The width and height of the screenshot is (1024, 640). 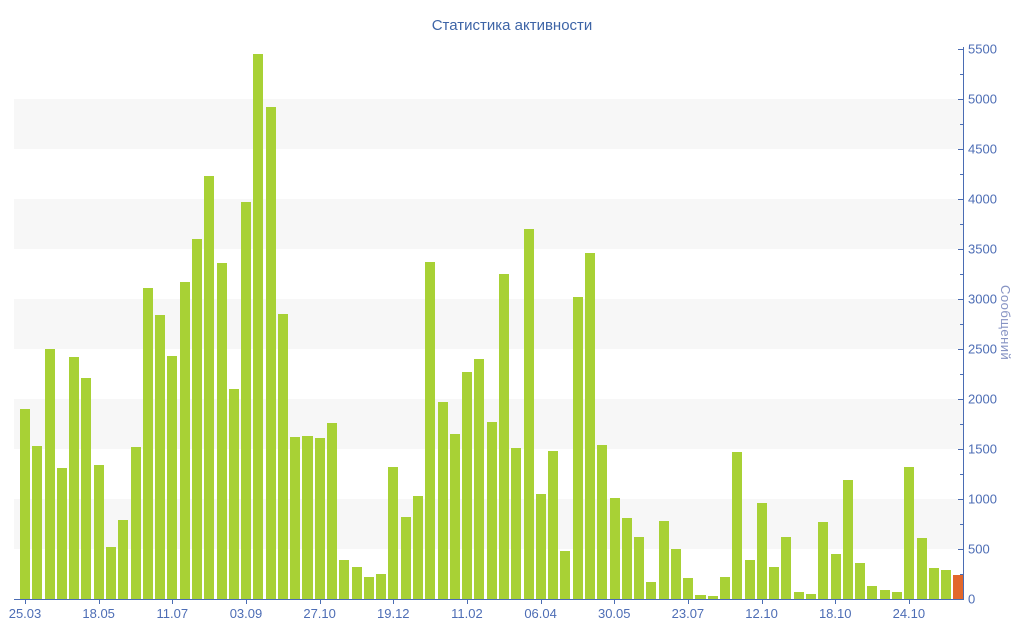 I want to click on x-tick-label: 03.09, so click(x=246, y=613).